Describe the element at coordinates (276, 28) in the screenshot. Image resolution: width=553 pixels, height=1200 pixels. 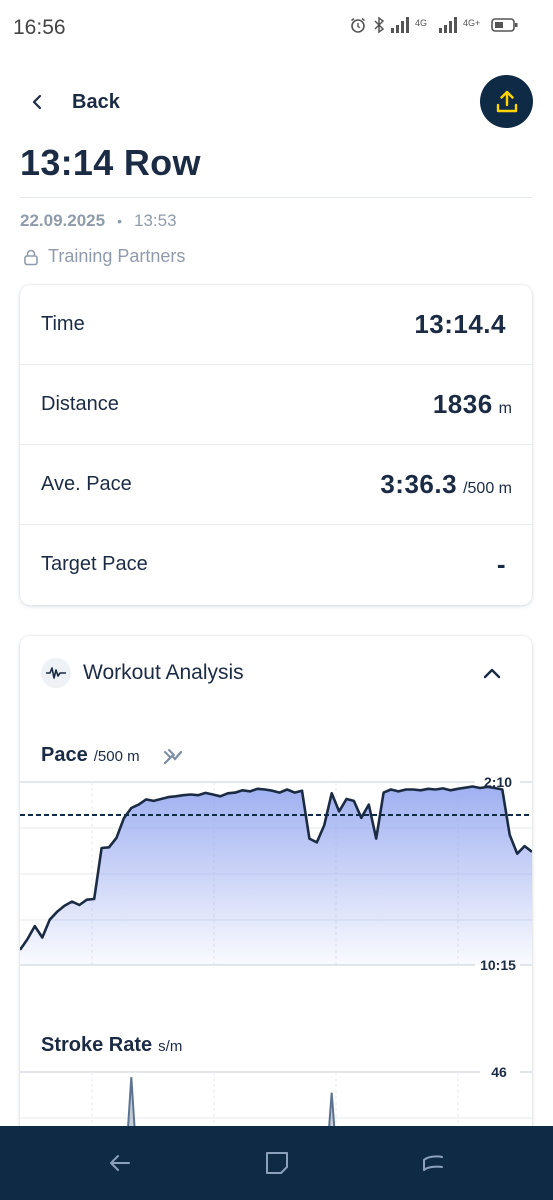
I see `status-bar: 16:56 4G 4G+` at that location.